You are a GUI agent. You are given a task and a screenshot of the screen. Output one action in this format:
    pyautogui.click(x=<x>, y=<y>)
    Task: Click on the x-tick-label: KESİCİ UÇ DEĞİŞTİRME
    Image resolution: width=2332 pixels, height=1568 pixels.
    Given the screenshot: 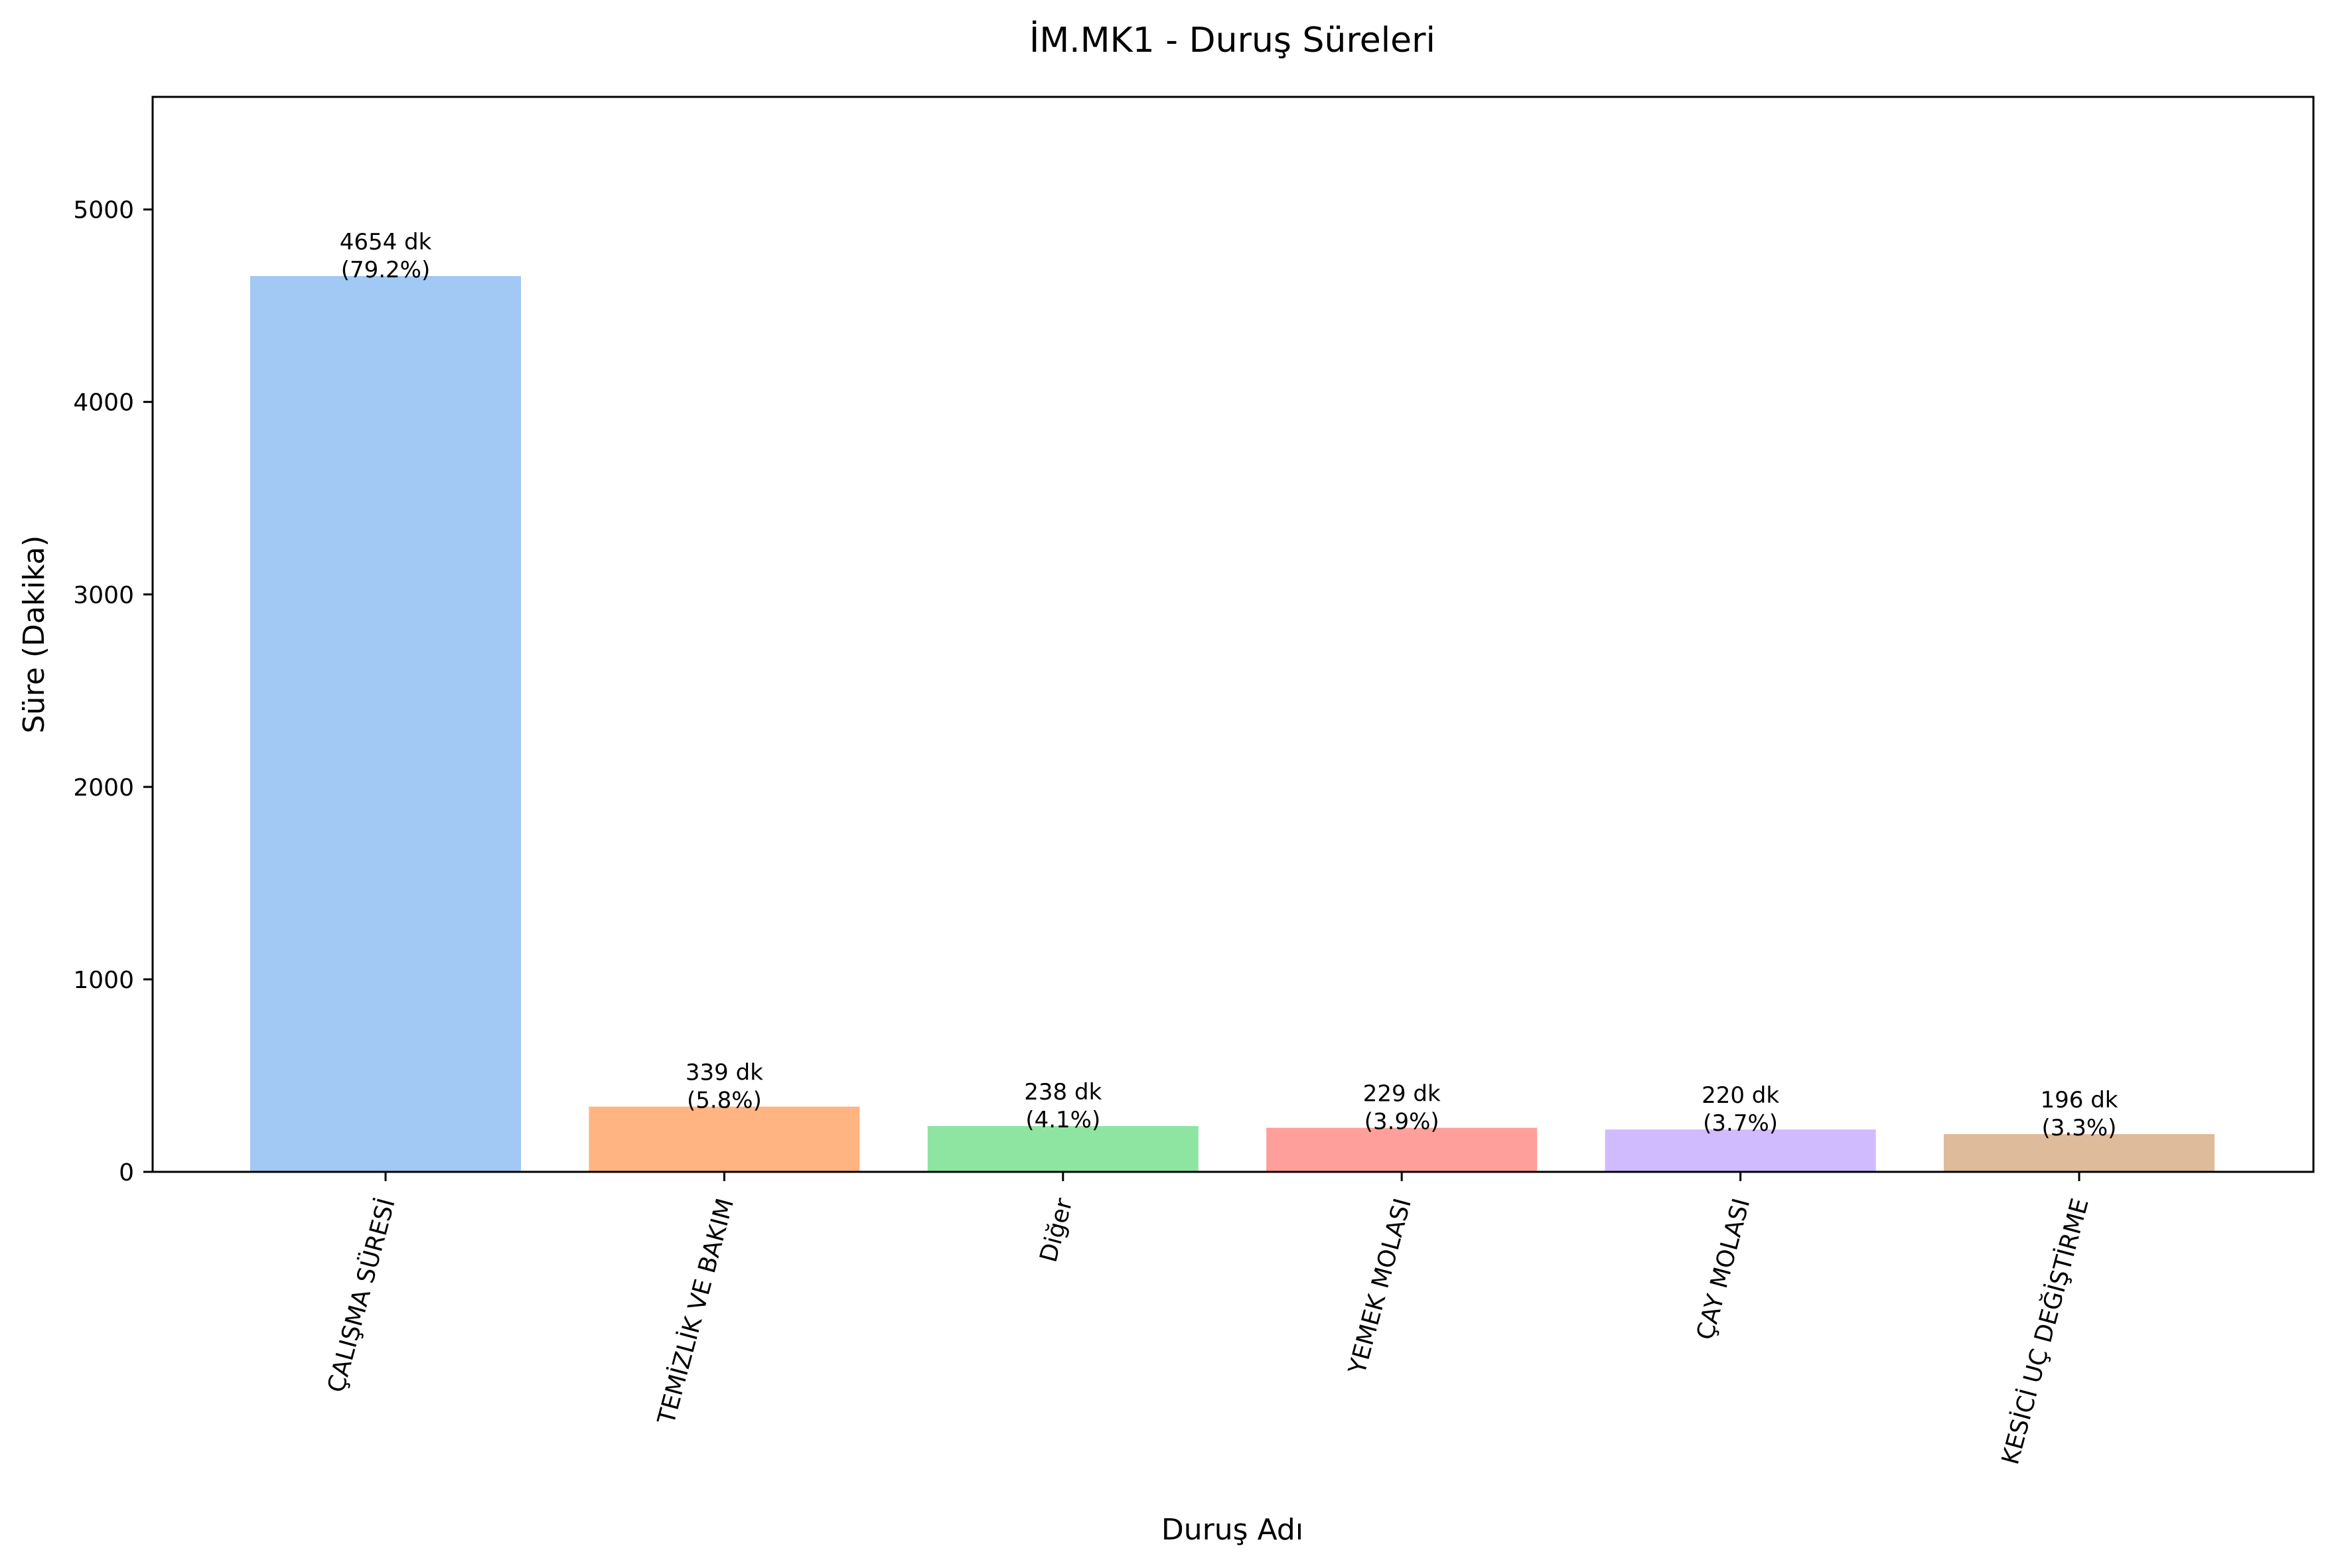 What is the action you would take?
    pyautogui.click(x=2045, y=1331)
    